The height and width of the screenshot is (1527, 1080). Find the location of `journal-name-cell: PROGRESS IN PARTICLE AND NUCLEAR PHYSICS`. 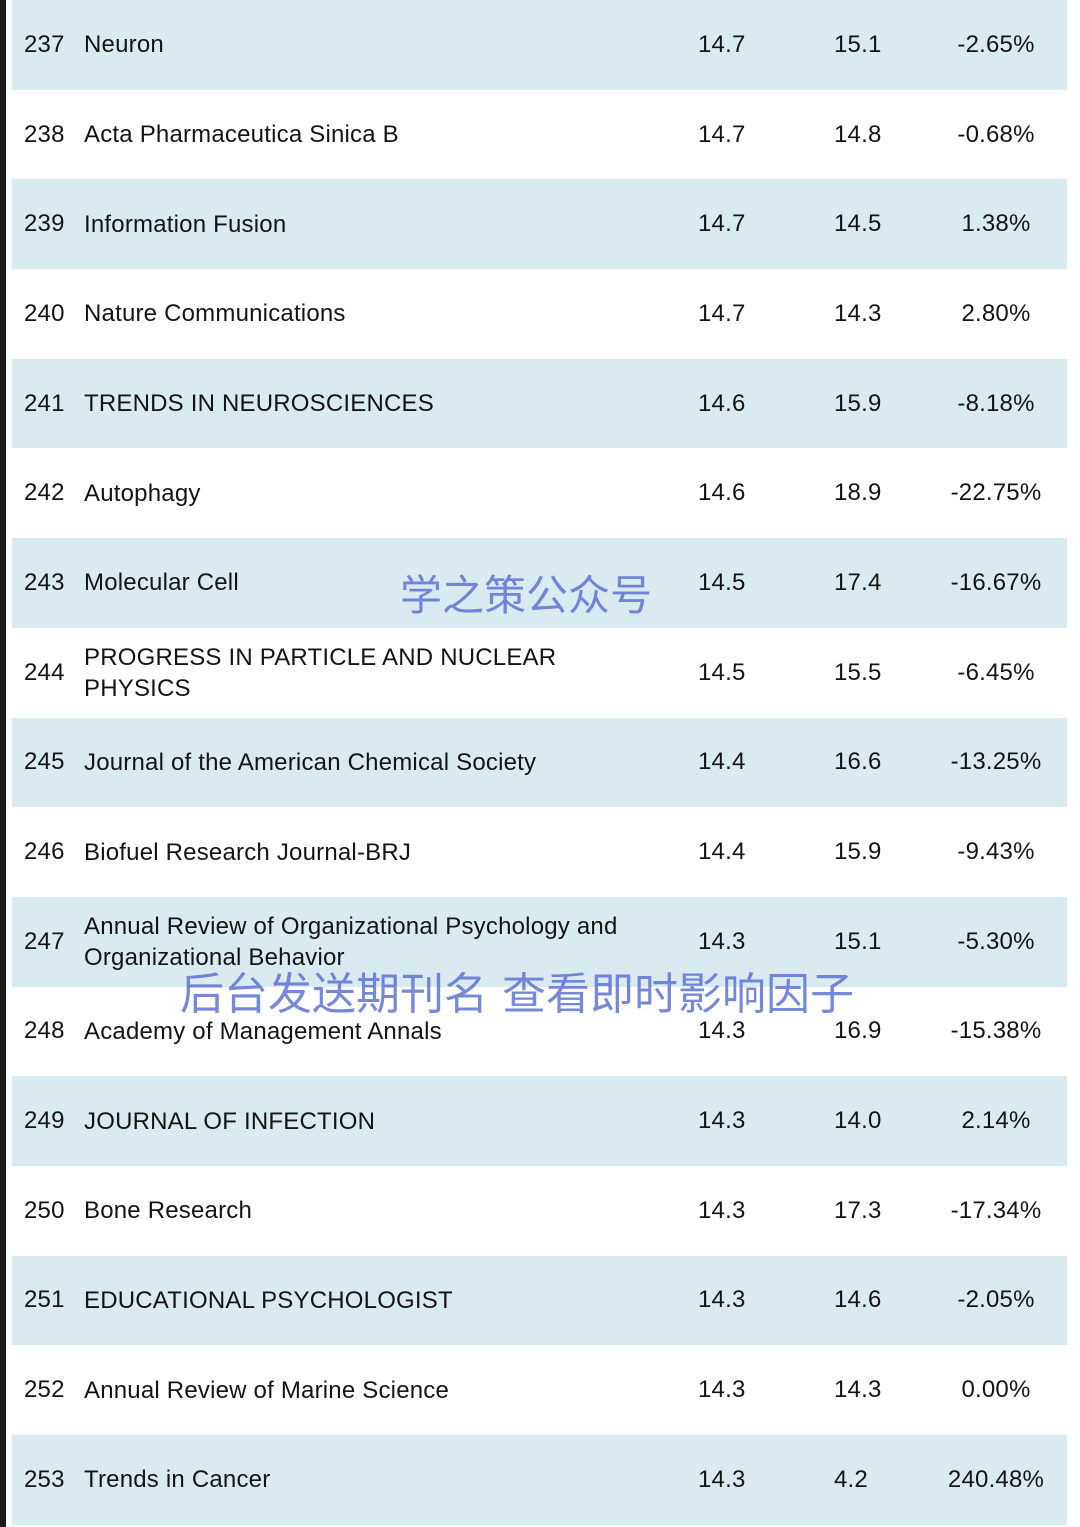

journal-name-cell: PROGRESS IN PARTICLE AND NUCLEAR PHYSICS is located at coordinates (320, 672).